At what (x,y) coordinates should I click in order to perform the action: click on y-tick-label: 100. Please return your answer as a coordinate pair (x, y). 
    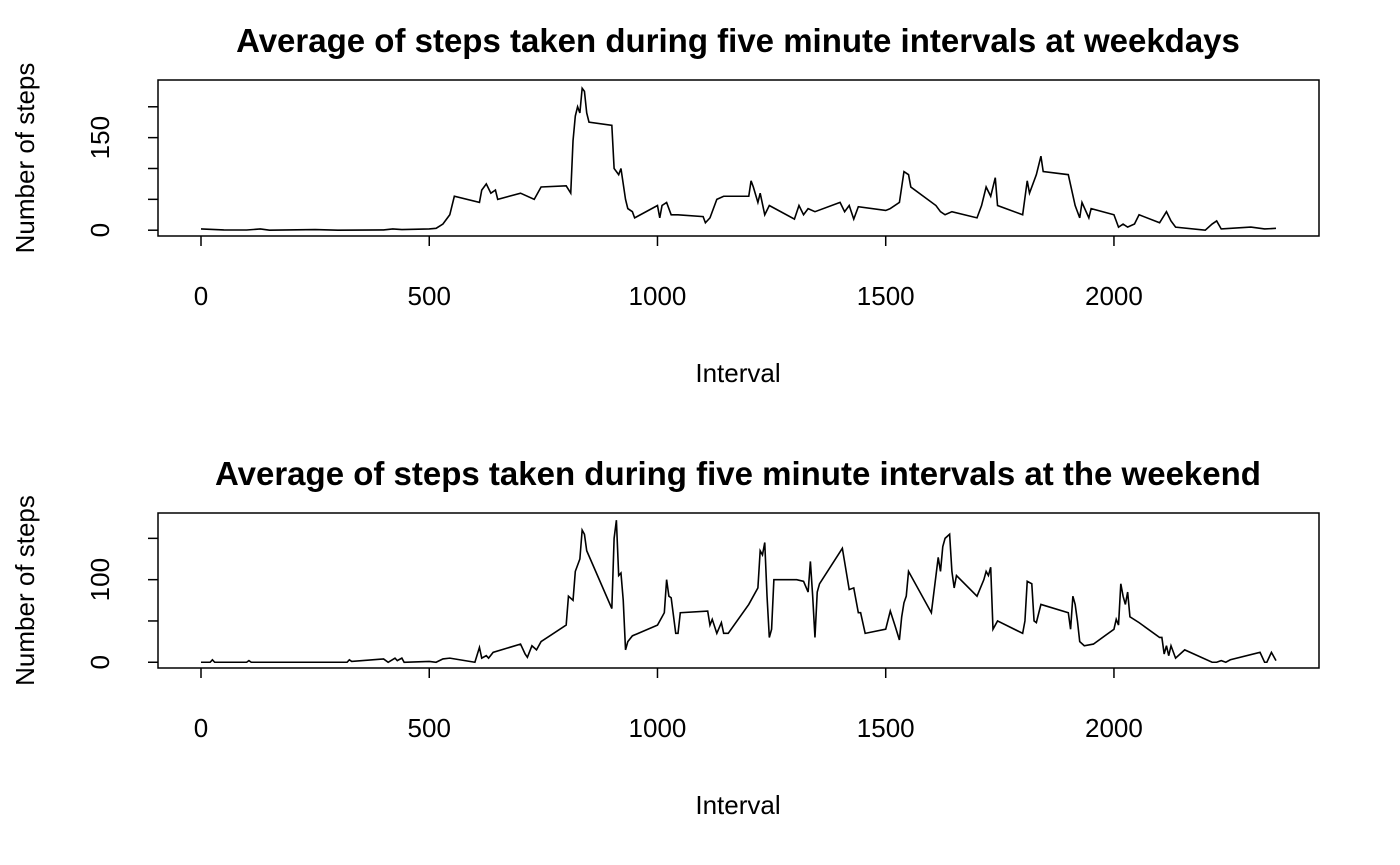
    Looking at the image, I should click on (100, 579).